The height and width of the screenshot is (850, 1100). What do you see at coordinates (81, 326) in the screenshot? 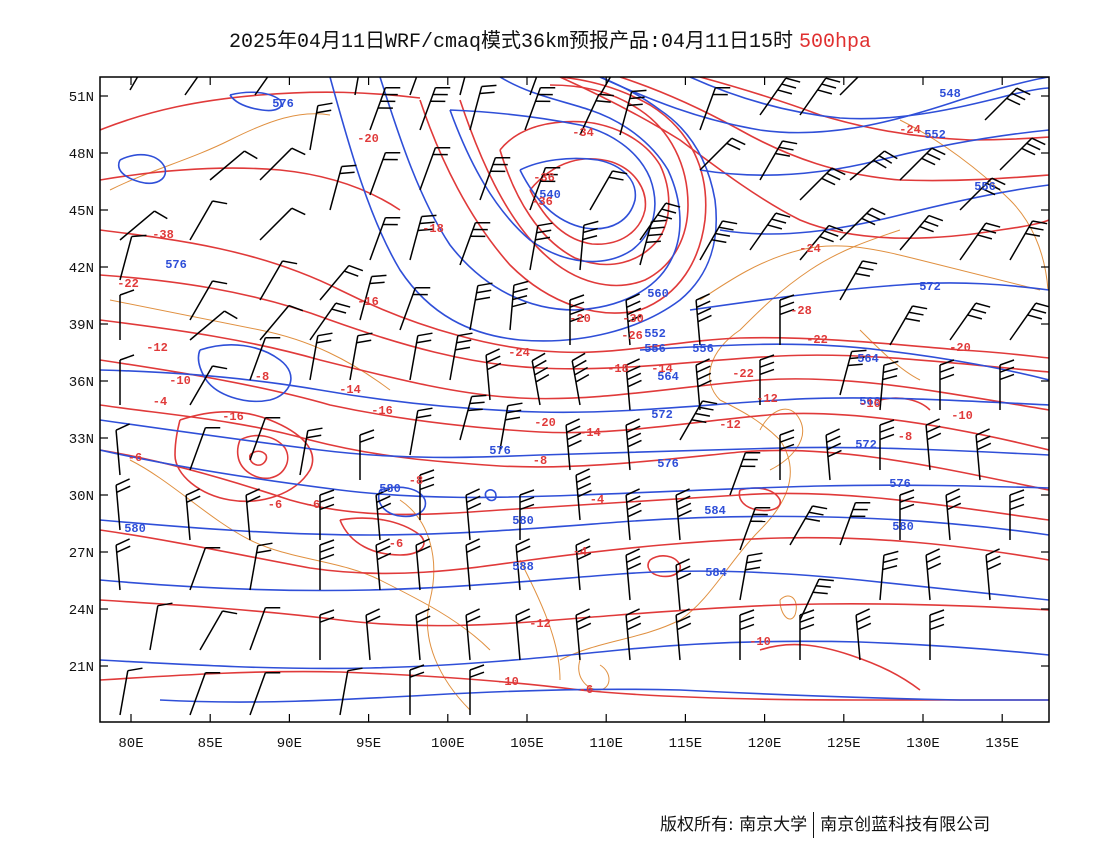
I see `lat-label: 39N` at bounding box center [81, 326].